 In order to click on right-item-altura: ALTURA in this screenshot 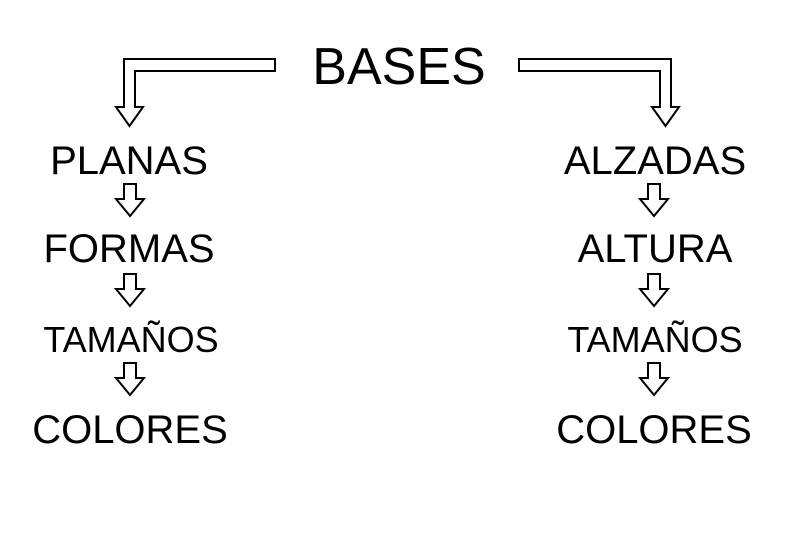, I will do `click(655, 249)`.